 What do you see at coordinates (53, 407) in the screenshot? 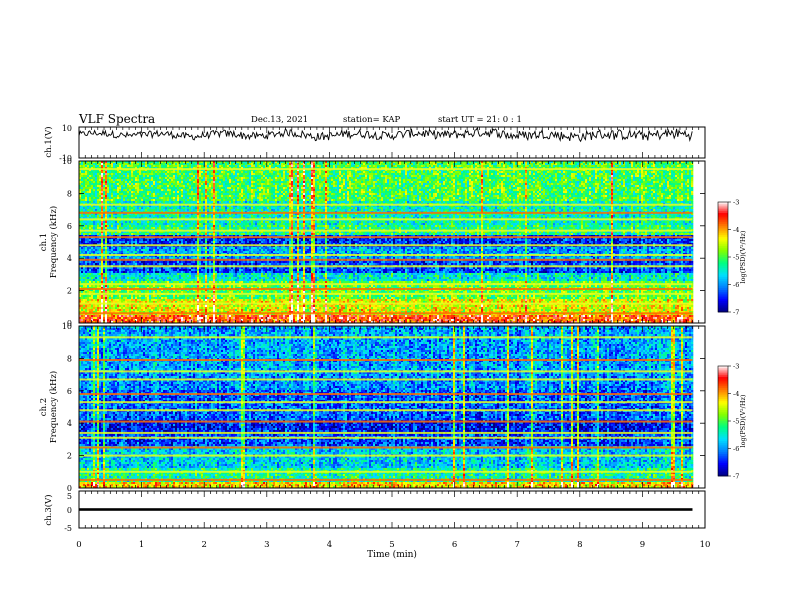
I see `ch2-spectrogram-ylabel-freq: Frequency (kHz)` at bounding box center [53, 407].